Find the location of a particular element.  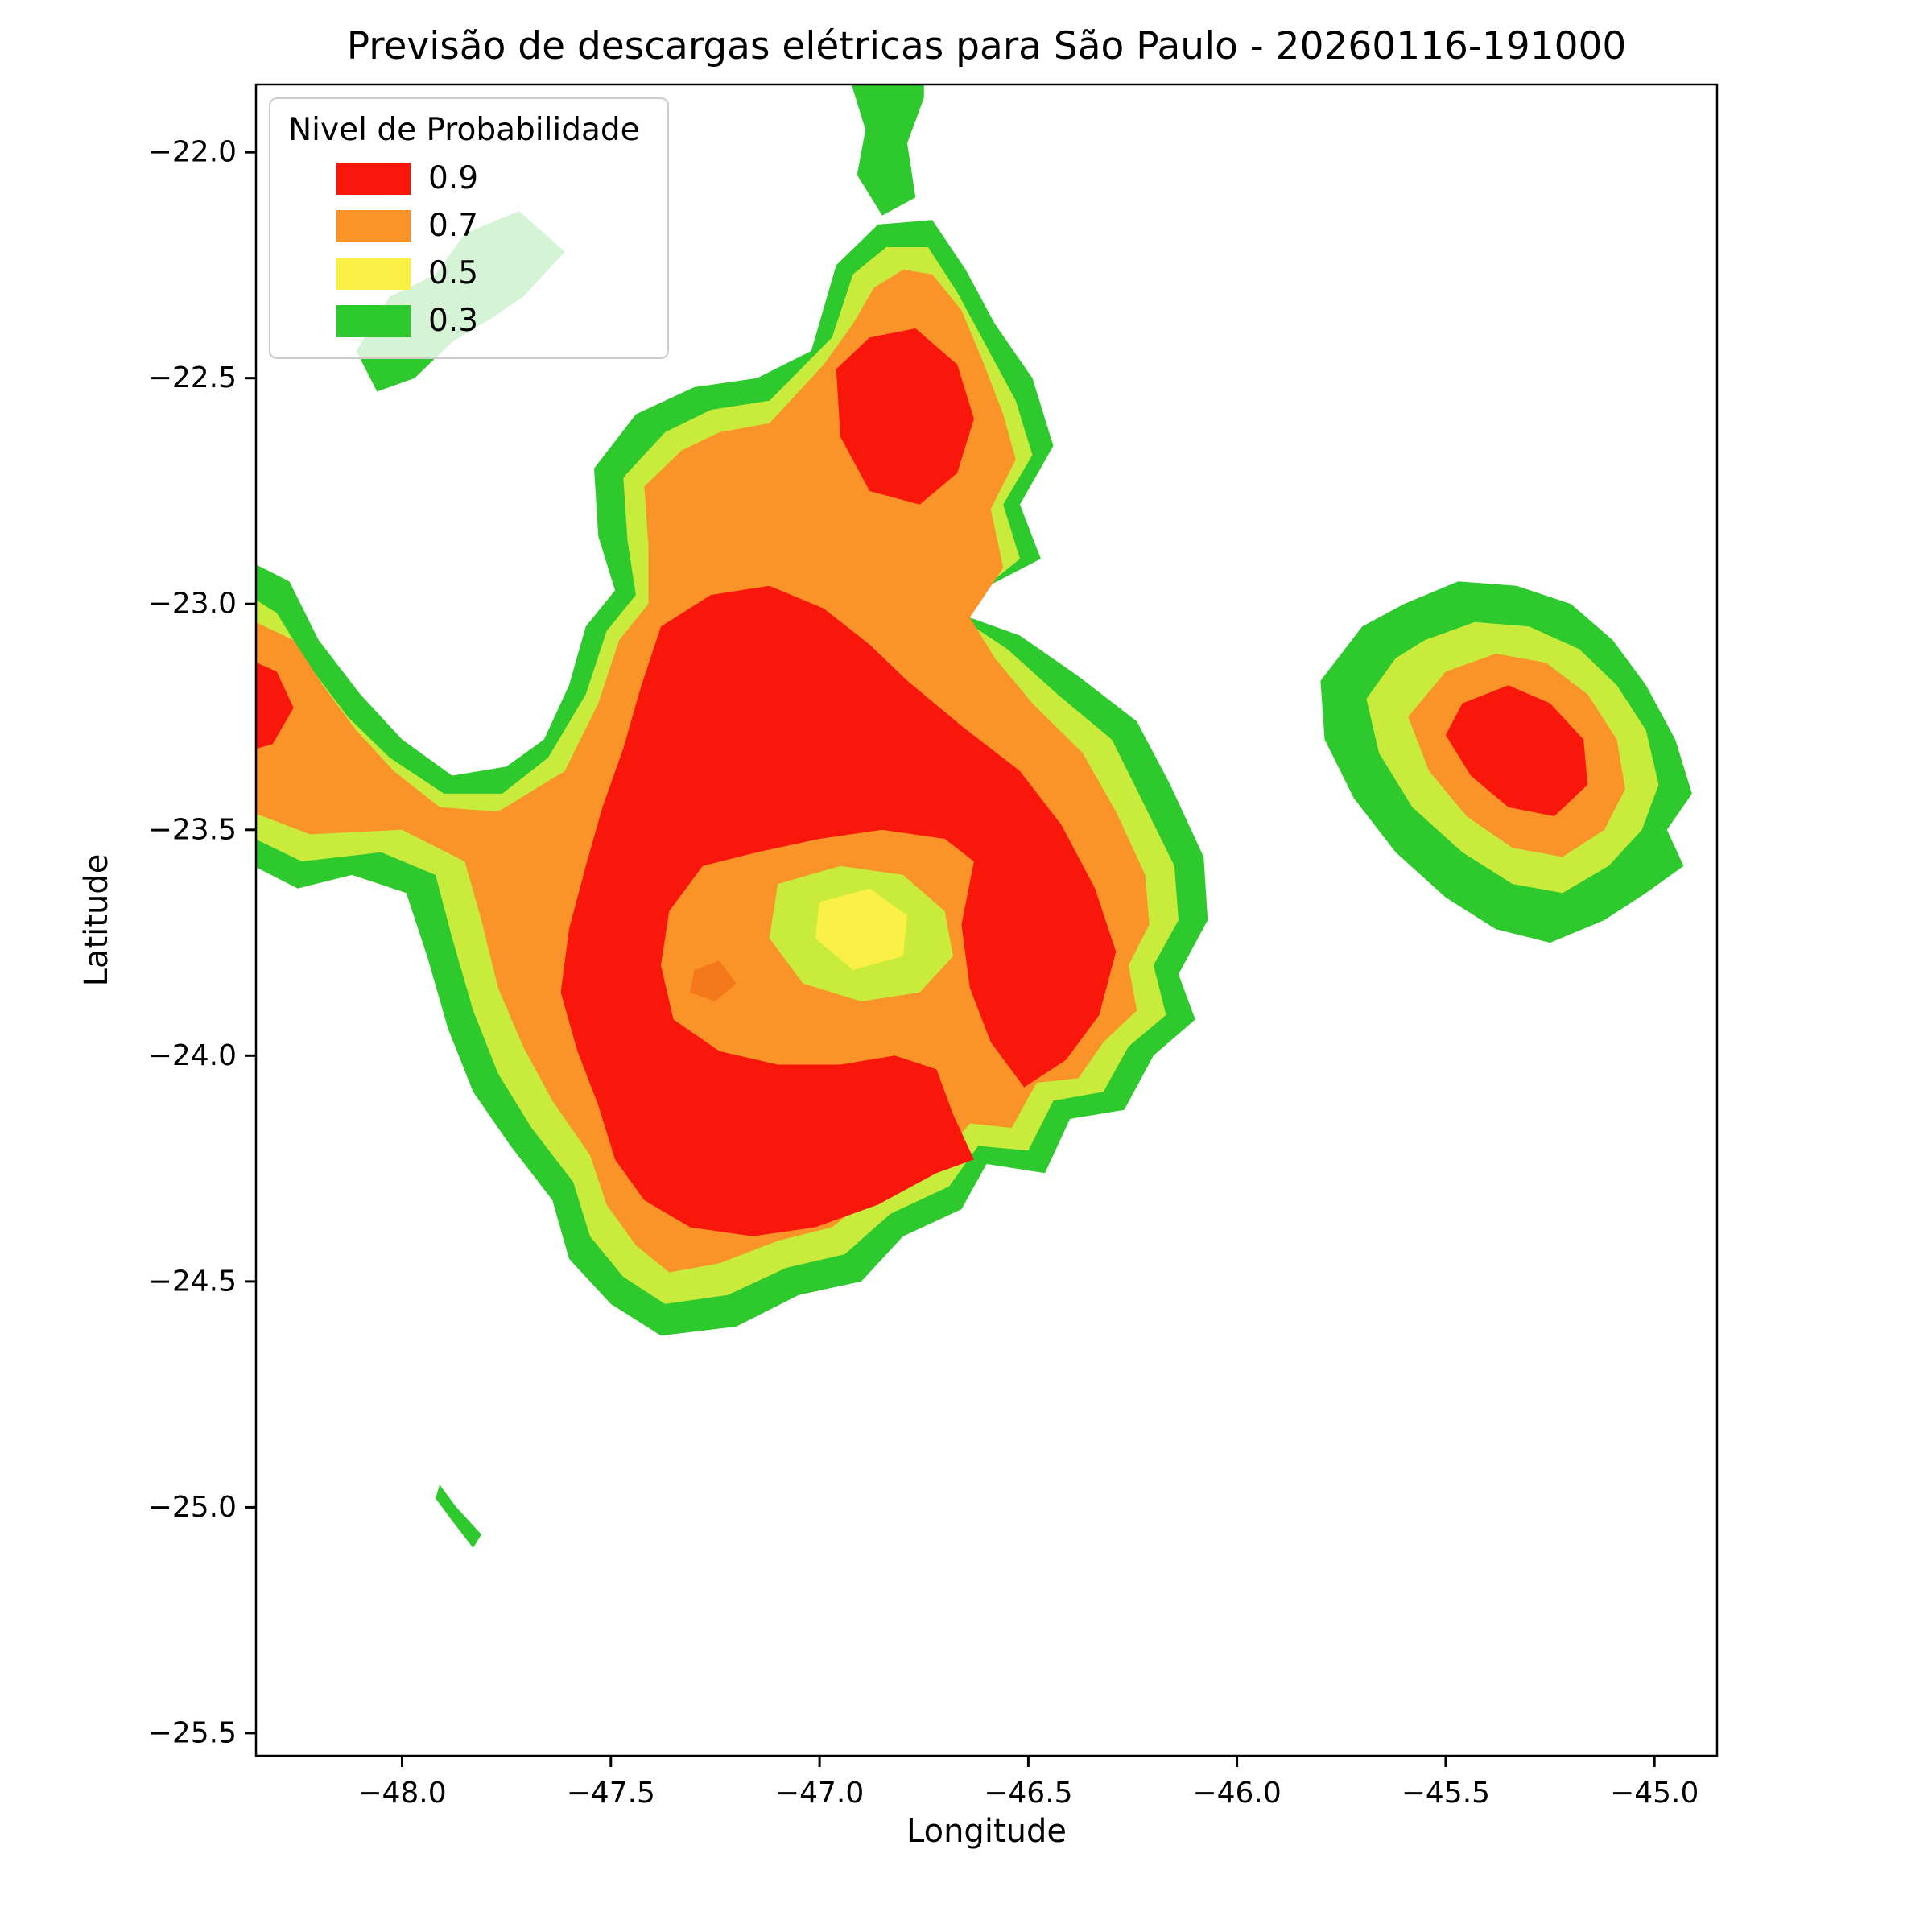

region-east-red is located at coordinates (1516, 750).